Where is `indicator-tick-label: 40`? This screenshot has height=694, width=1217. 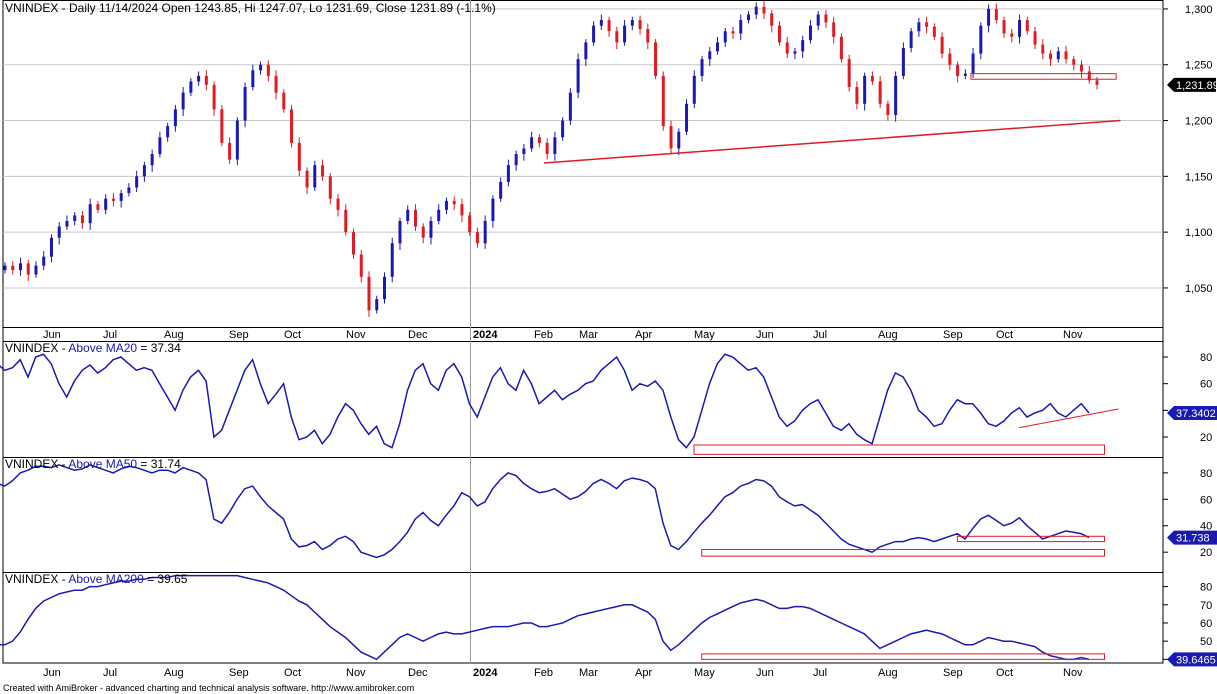
indicator-tick-label: 40 is located at coordinates (1206, 527).